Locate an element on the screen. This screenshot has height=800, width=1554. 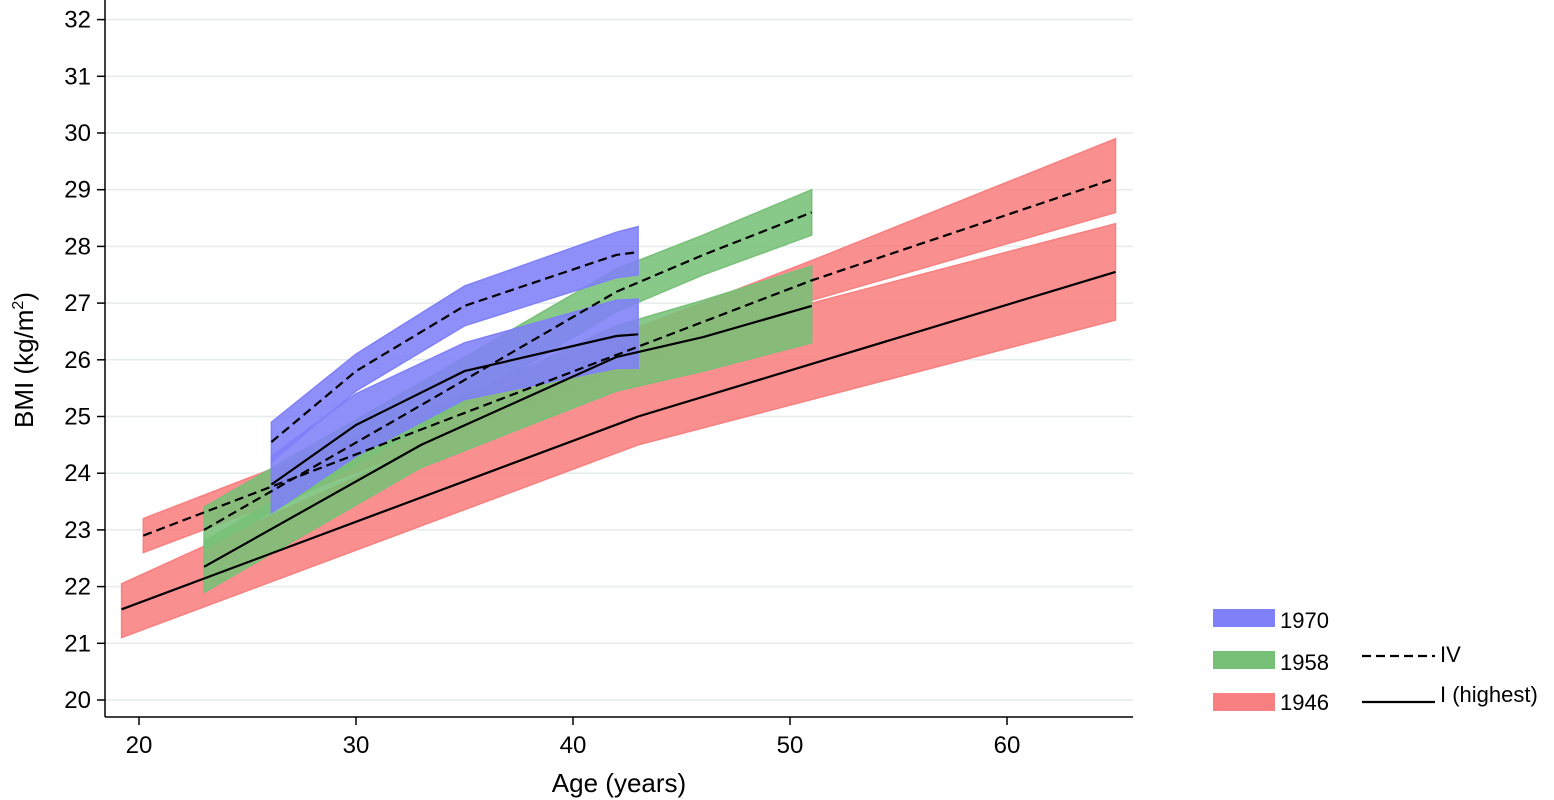
legend-label-i-highest: I (highest) is located at coordinates (1489, 694).